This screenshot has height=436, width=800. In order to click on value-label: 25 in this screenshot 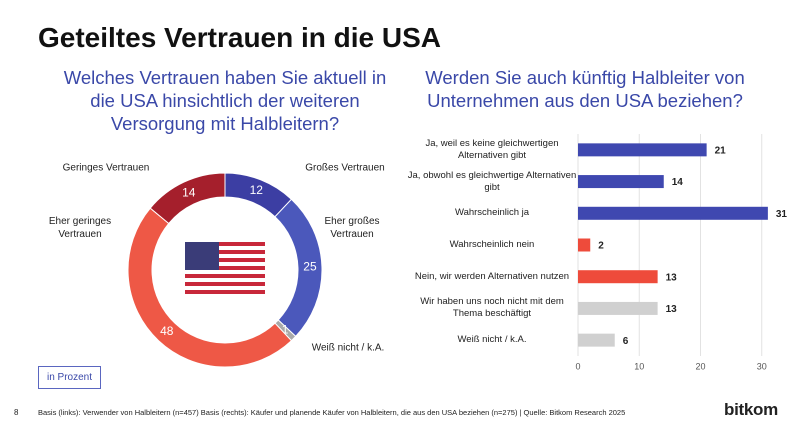, I will do `click(310, 267)`.